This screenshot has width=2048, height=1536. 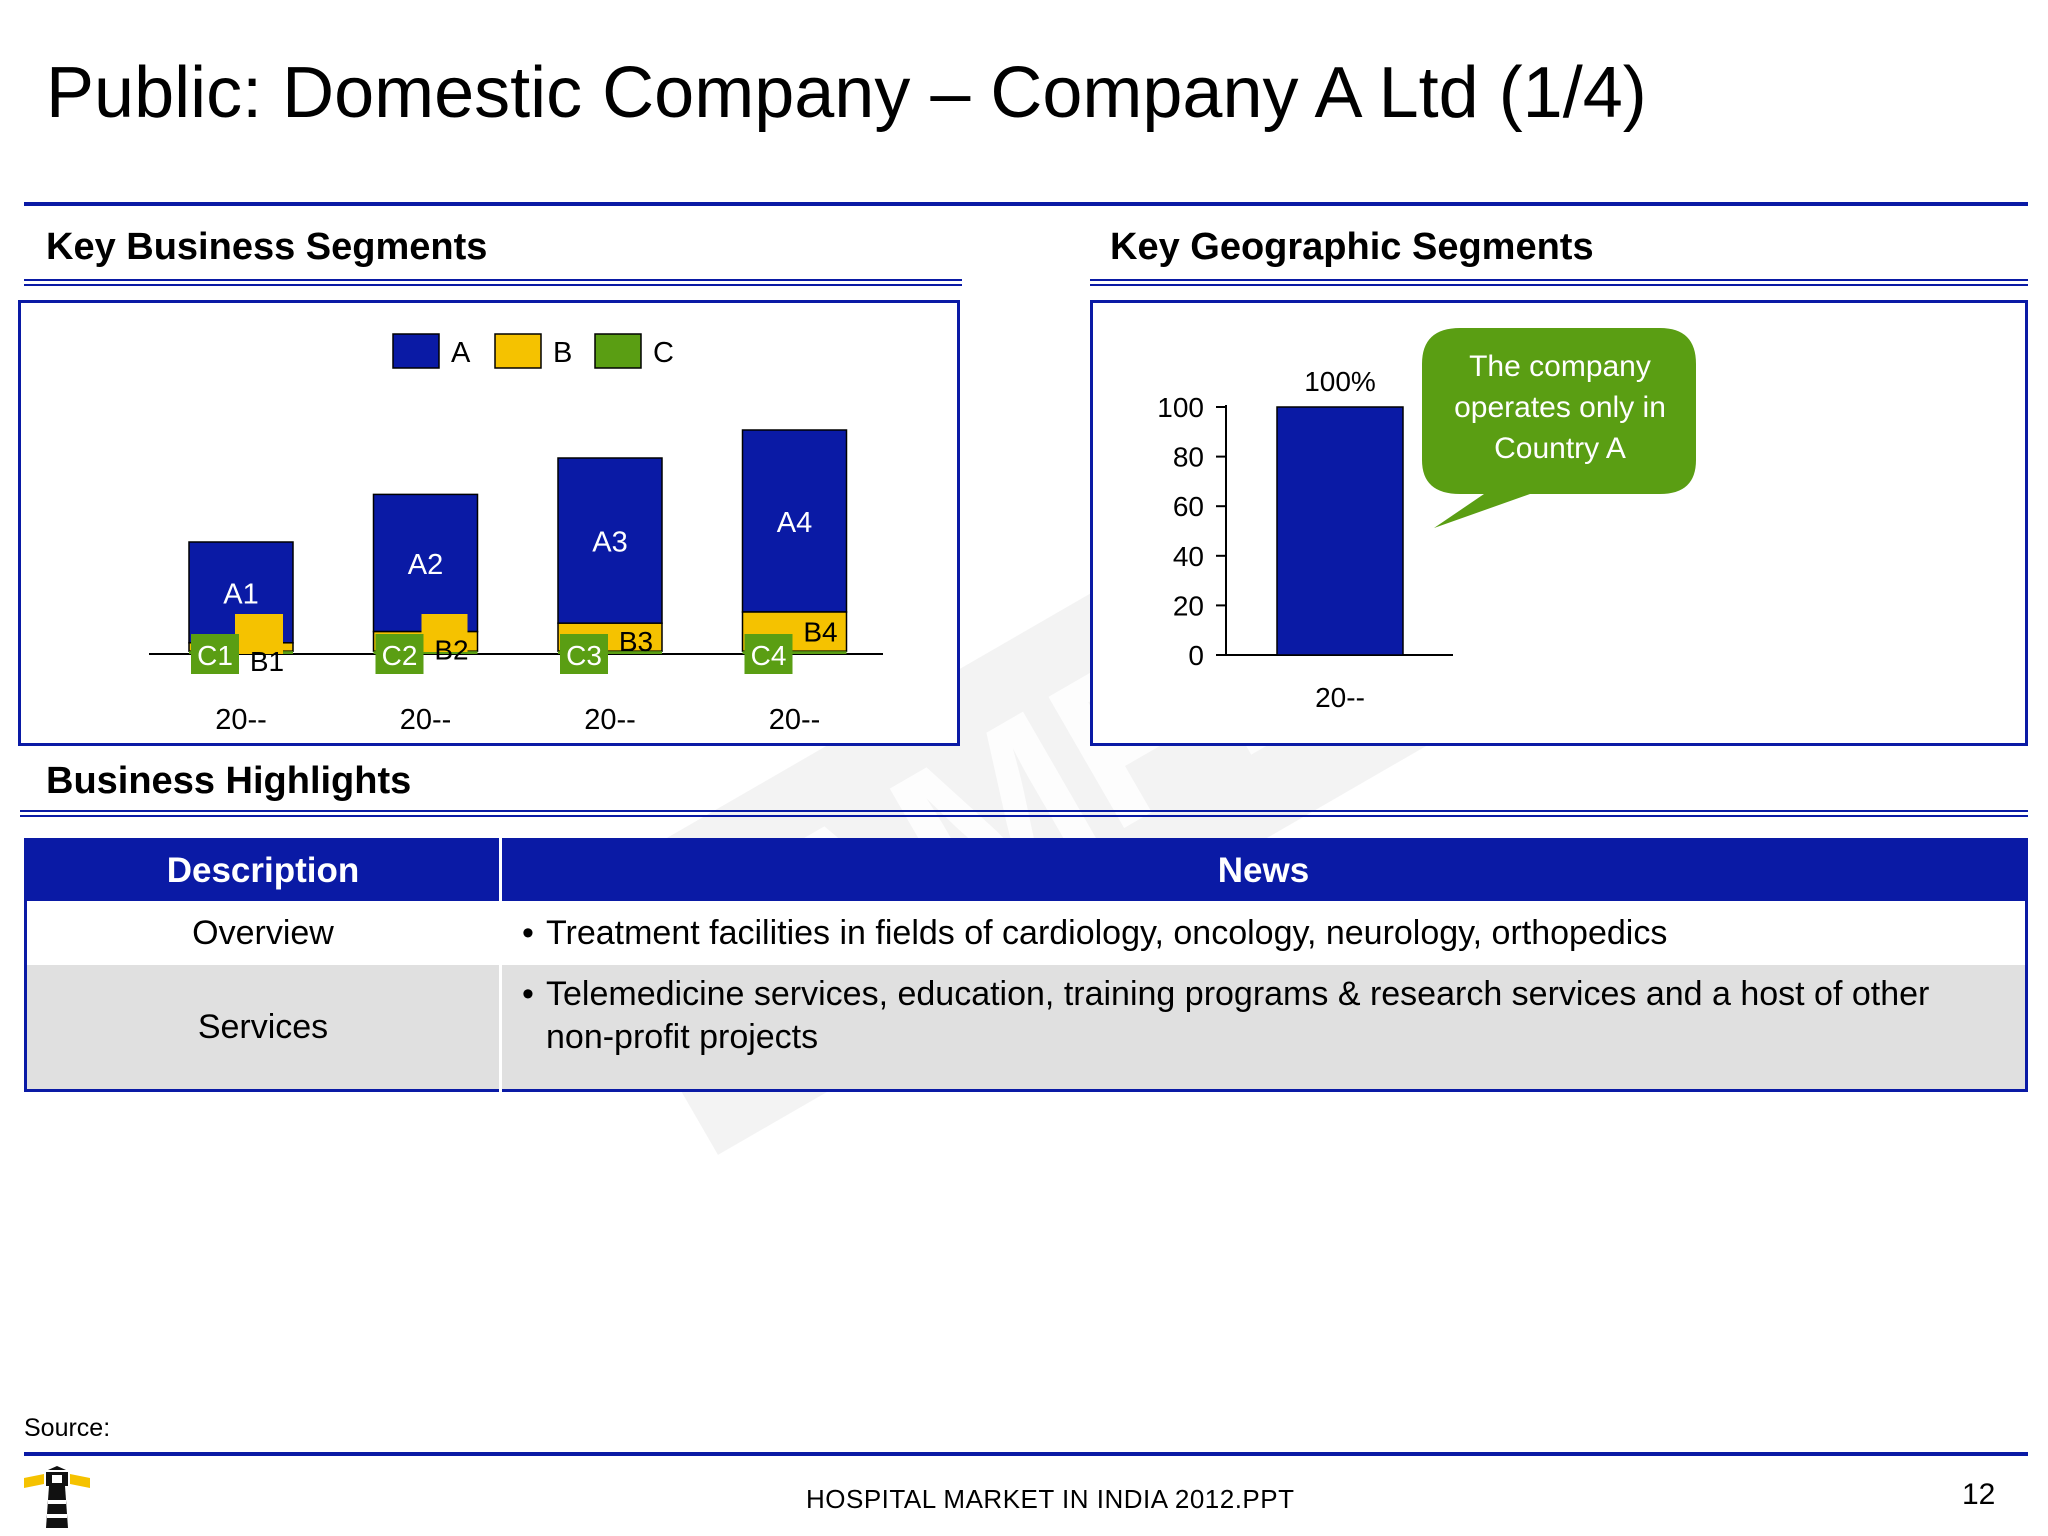 I want to click on y-tick-label: 100, so click(x=1180, y=407).